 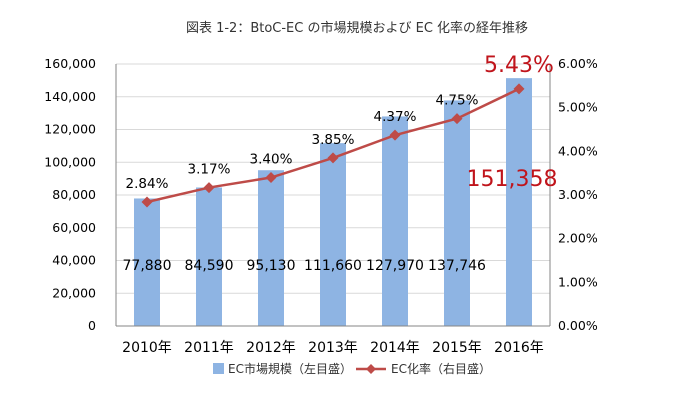 What do you see at coordinates (578, 238) in the screenshot?
I see `right-axis-tick-label: 2.00%` at bounding box center [578, 238].